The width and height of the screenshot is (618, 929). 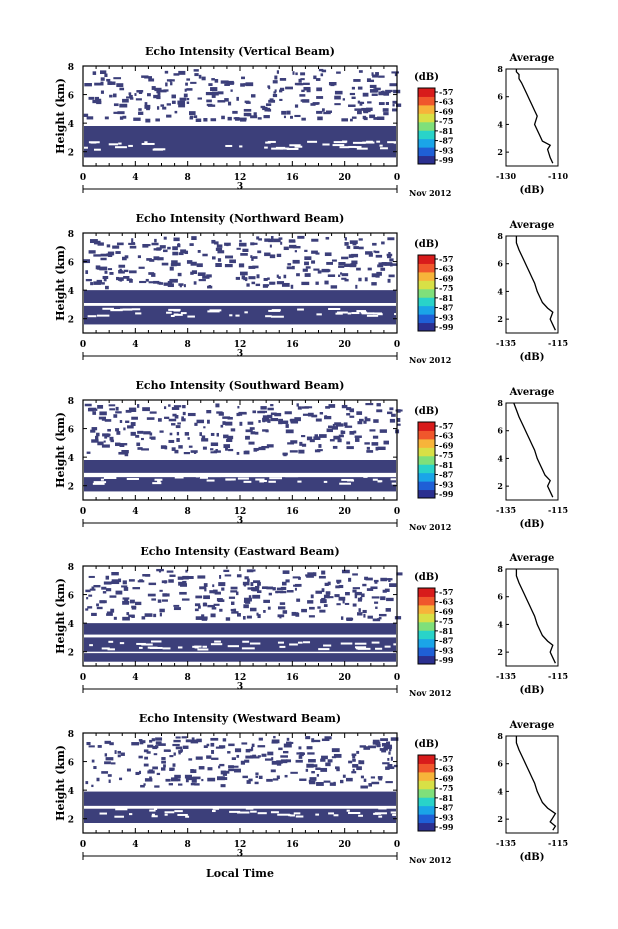 I want to click on panel-title: Echo Intensity (Southward Beam), so click(x=240, y=385).